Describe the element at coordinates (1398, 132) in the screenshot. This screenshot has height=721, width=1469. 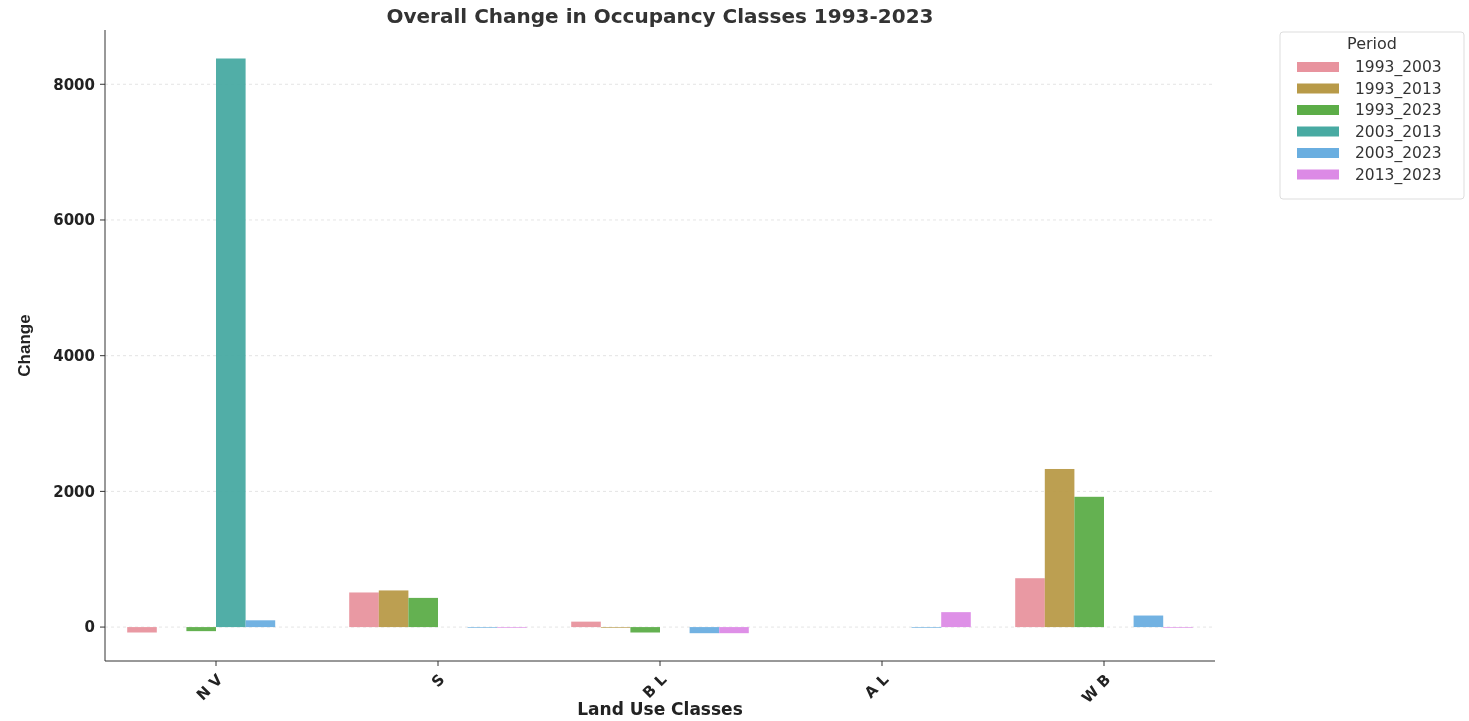
I see `legend-label: 2003_2013` at that location.